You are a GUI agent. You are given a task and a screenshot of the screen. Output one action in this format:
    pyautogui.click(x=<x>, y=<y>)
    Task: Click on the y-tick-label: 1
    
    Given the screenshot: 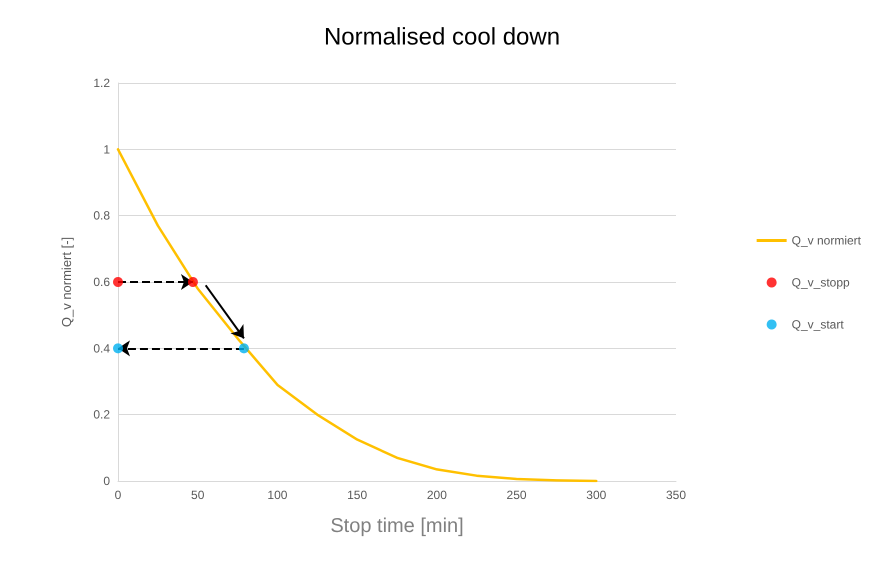 What is the action you would take?
    pyautogui.click(x=106, y=149)
    